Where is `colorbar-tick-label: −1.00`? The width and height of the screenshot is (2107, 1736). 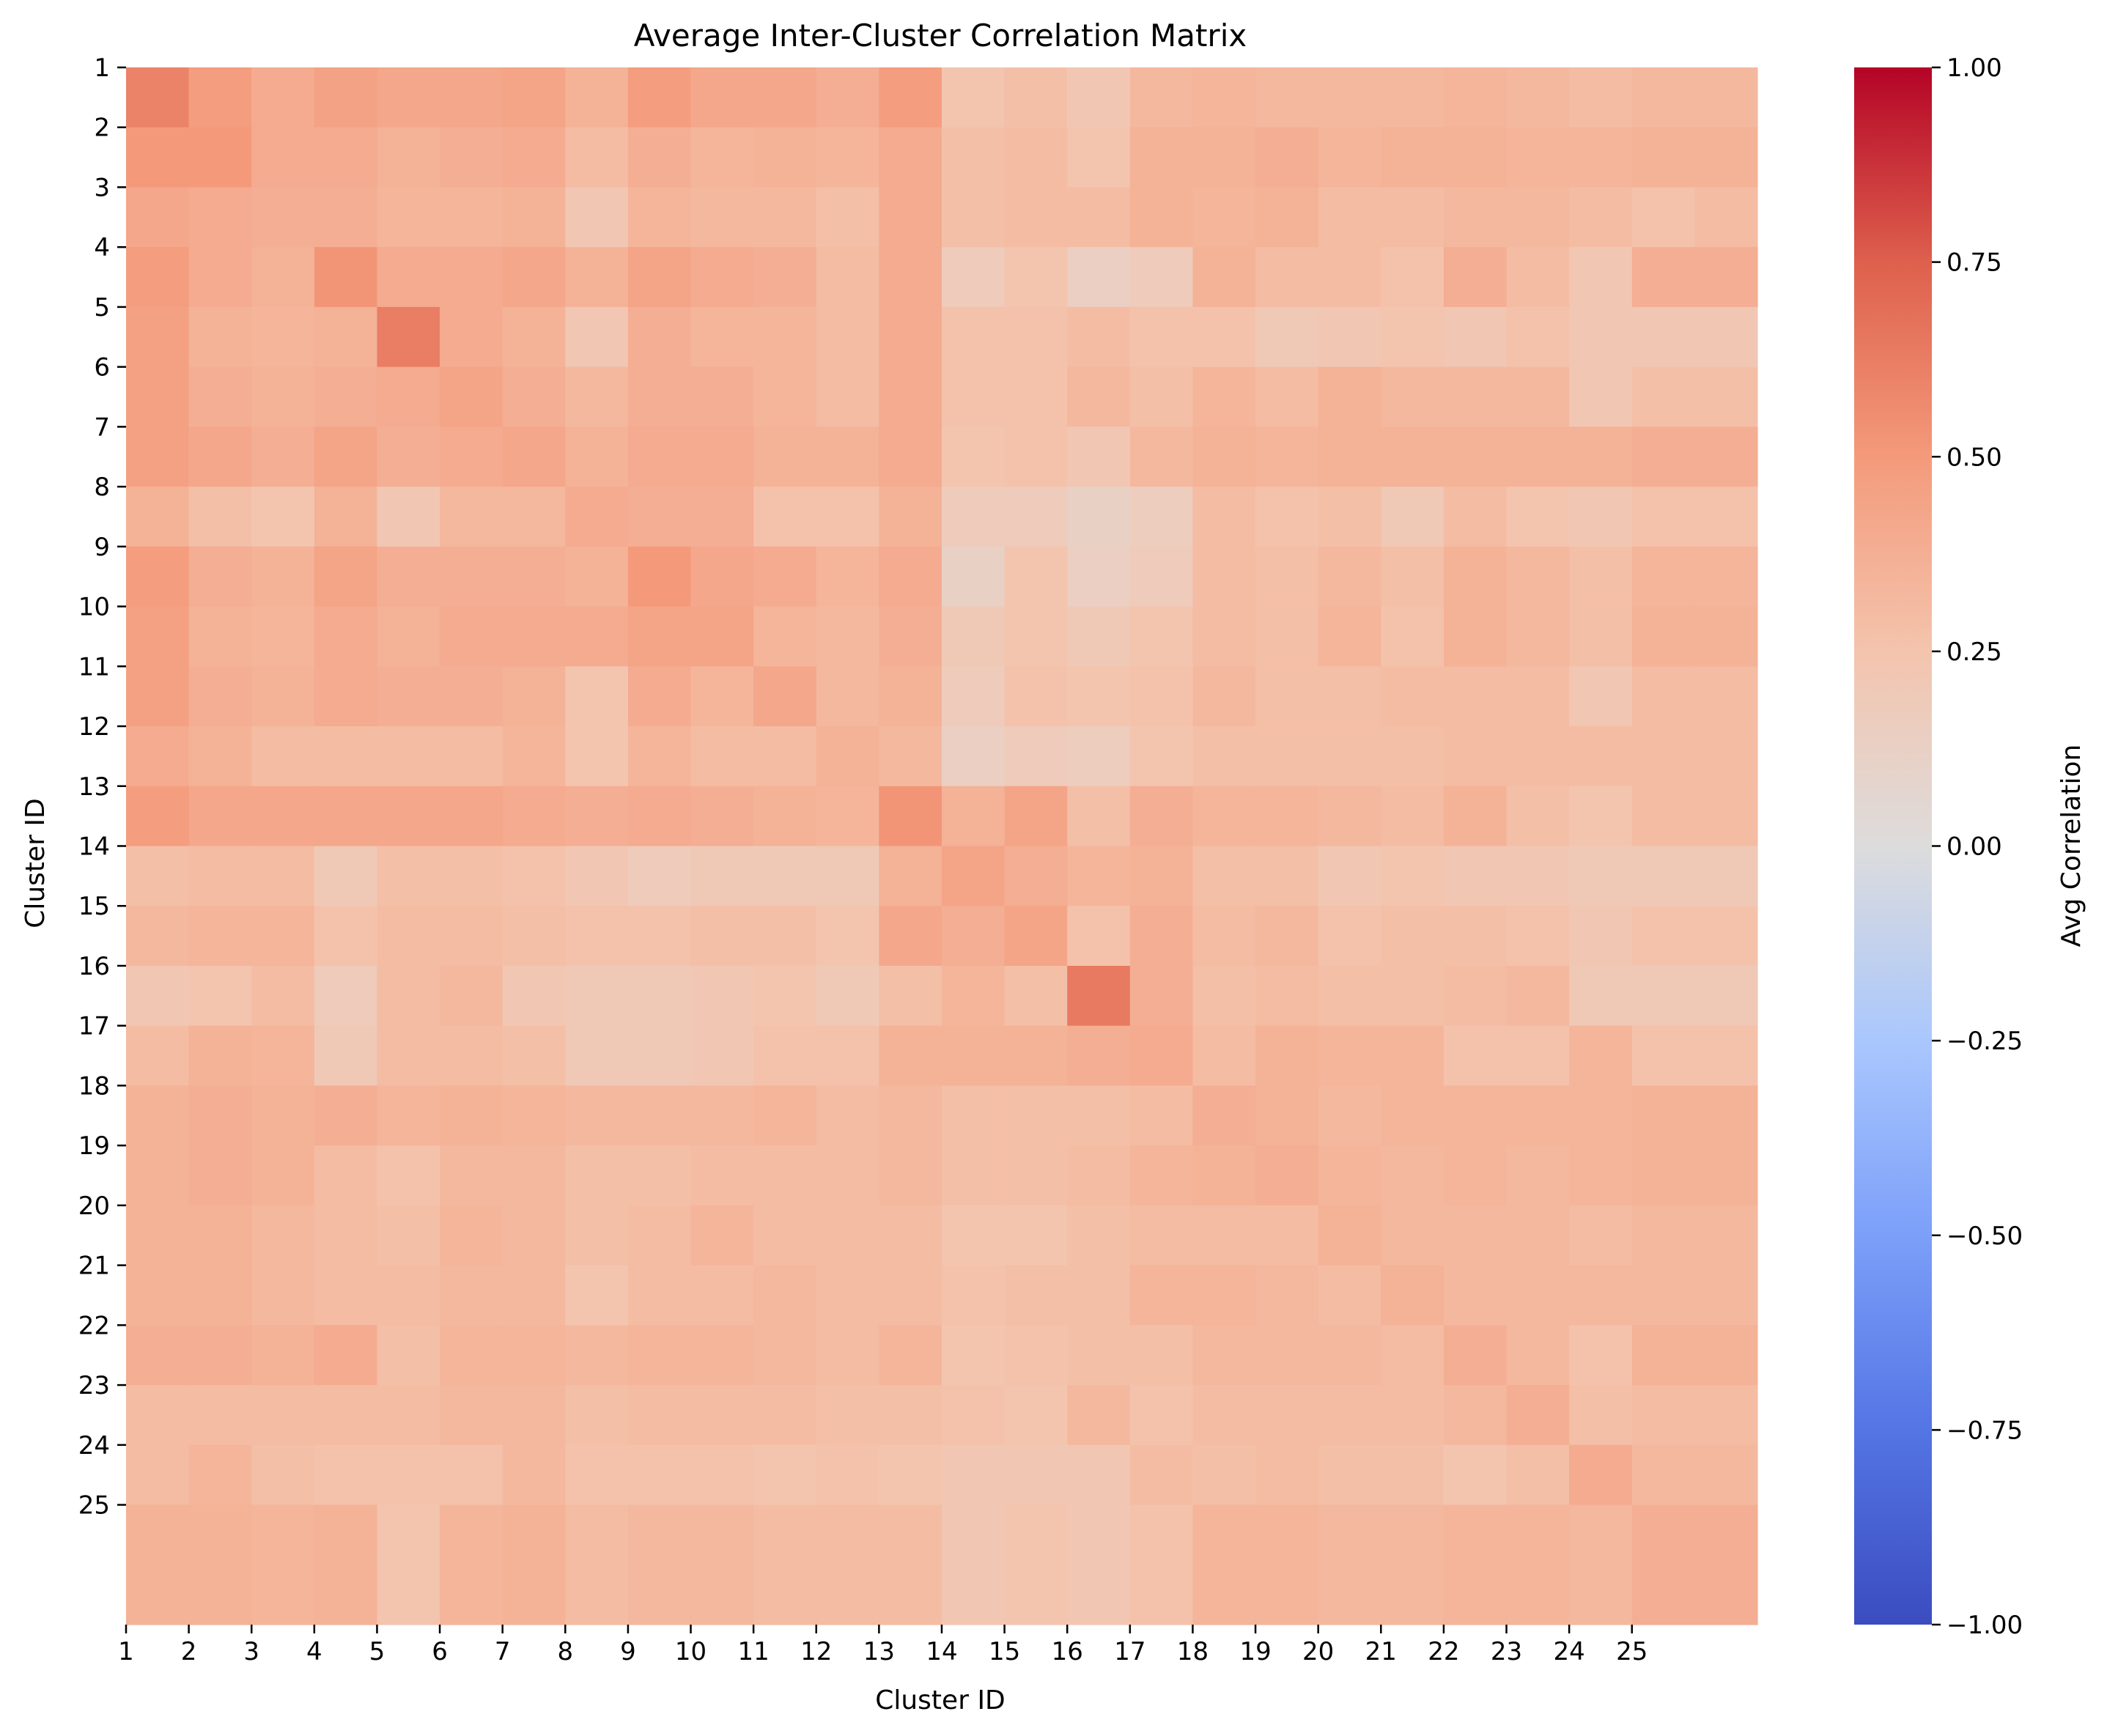
colorbar-tick-label: −1.00 is located at coordinates (1985, 1626).